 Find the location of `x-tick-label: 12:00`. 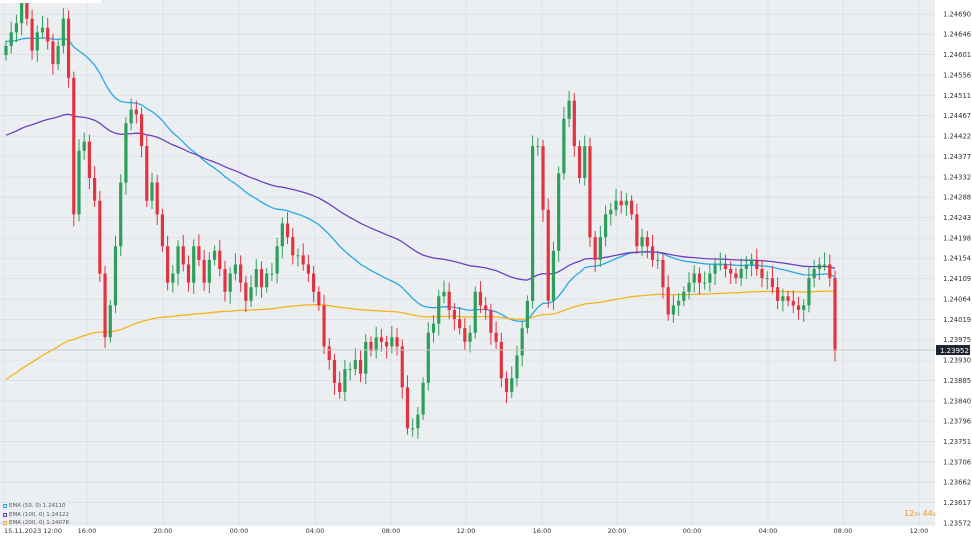

x-tick-label: 12:00 is located at coordinates (919, 531).